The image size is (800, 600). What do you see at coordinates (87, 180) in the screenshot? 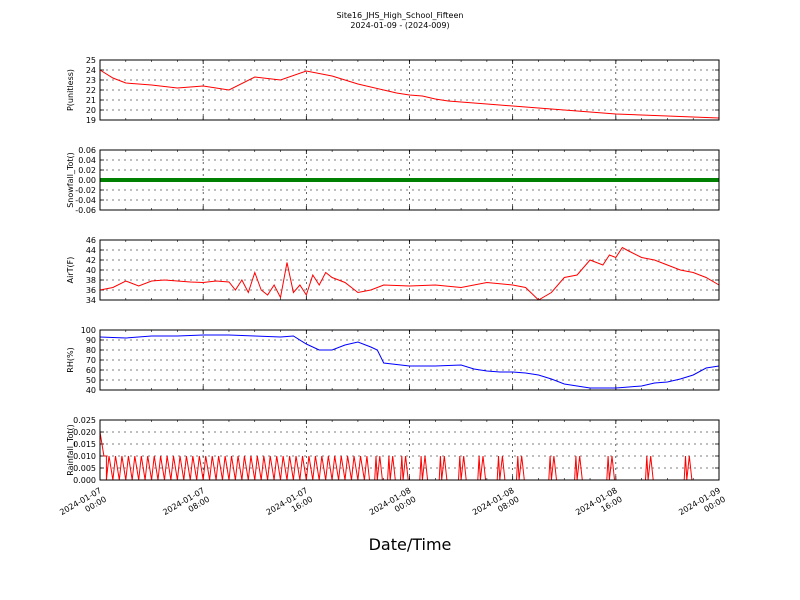
I see `tick-label-y: 0.00` at bounding box center [87, 180].